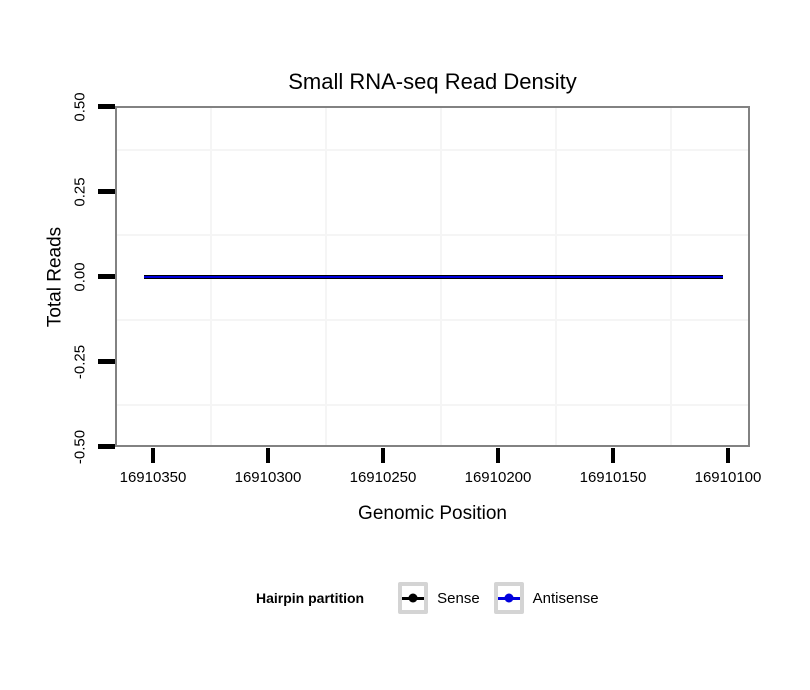 The width and height of the screenshot is (810, 690). Describe the element at coordinates (310, 598) in the screenshot. I see `legend-title: Hairpin partition` at that location.